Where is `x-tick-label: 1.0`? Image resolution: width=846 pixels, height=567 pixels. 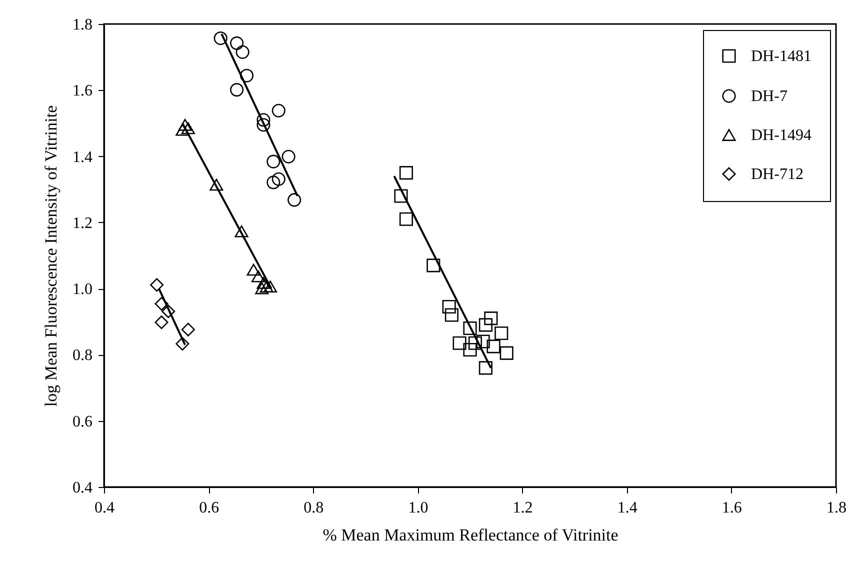
x-tick-label: 1.0 is located at coordinates (418, 508).